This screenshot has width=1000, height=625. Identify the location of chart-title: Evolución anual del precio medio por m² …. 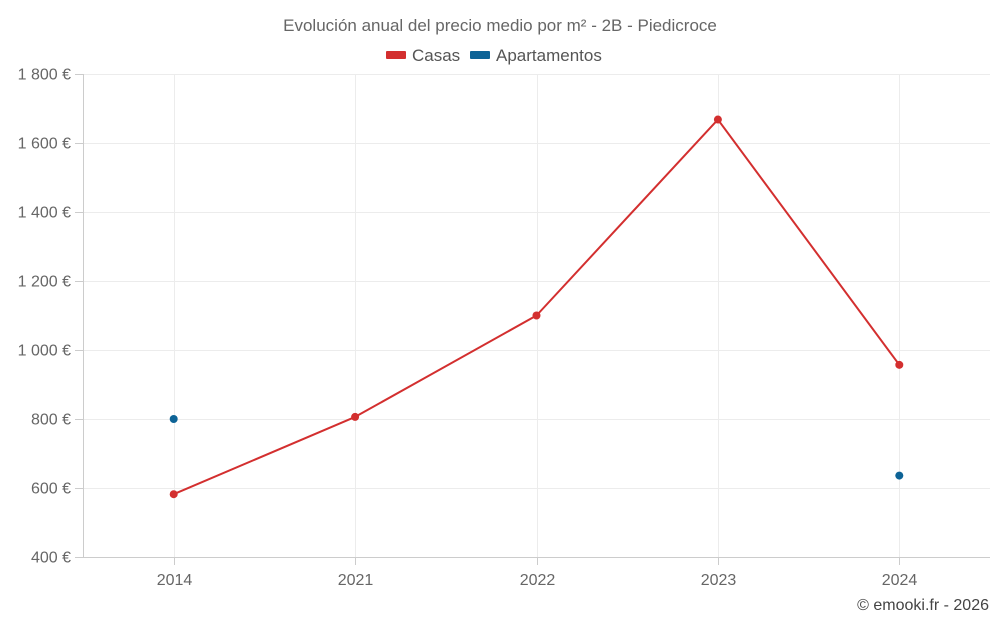
(500, 25).